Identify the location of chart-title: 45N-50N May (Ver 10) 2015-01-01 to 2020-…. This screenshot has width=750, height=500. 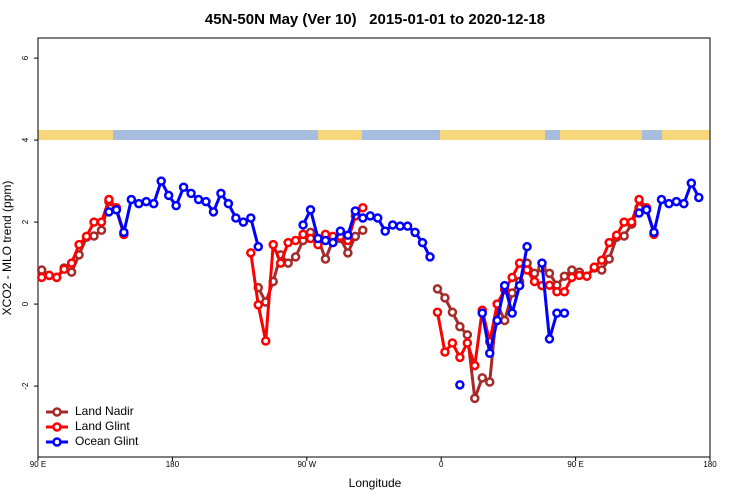
(375, 19).